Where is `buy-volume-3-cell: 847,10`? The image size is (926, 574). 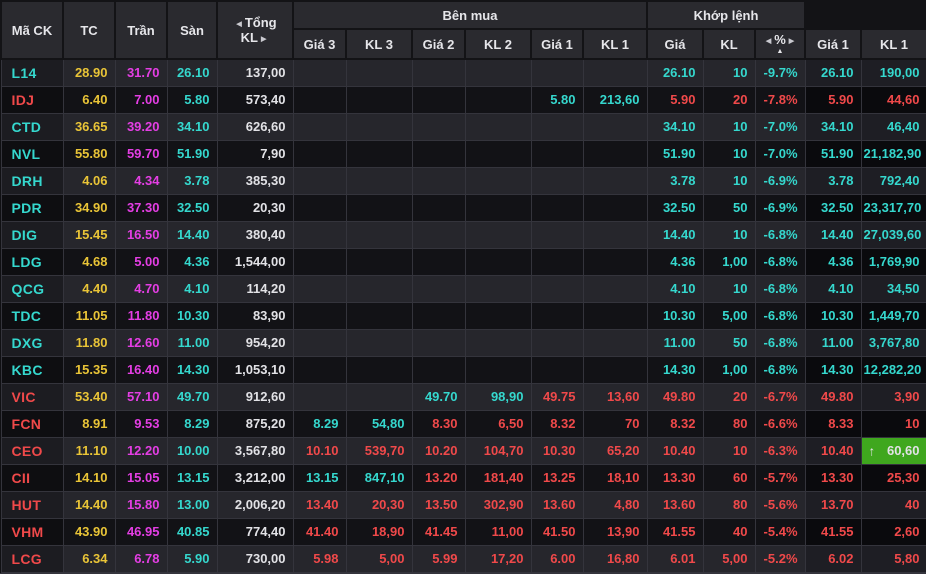
buy-volume-3-cell: 847,10 is located at coordinates (379, 477).